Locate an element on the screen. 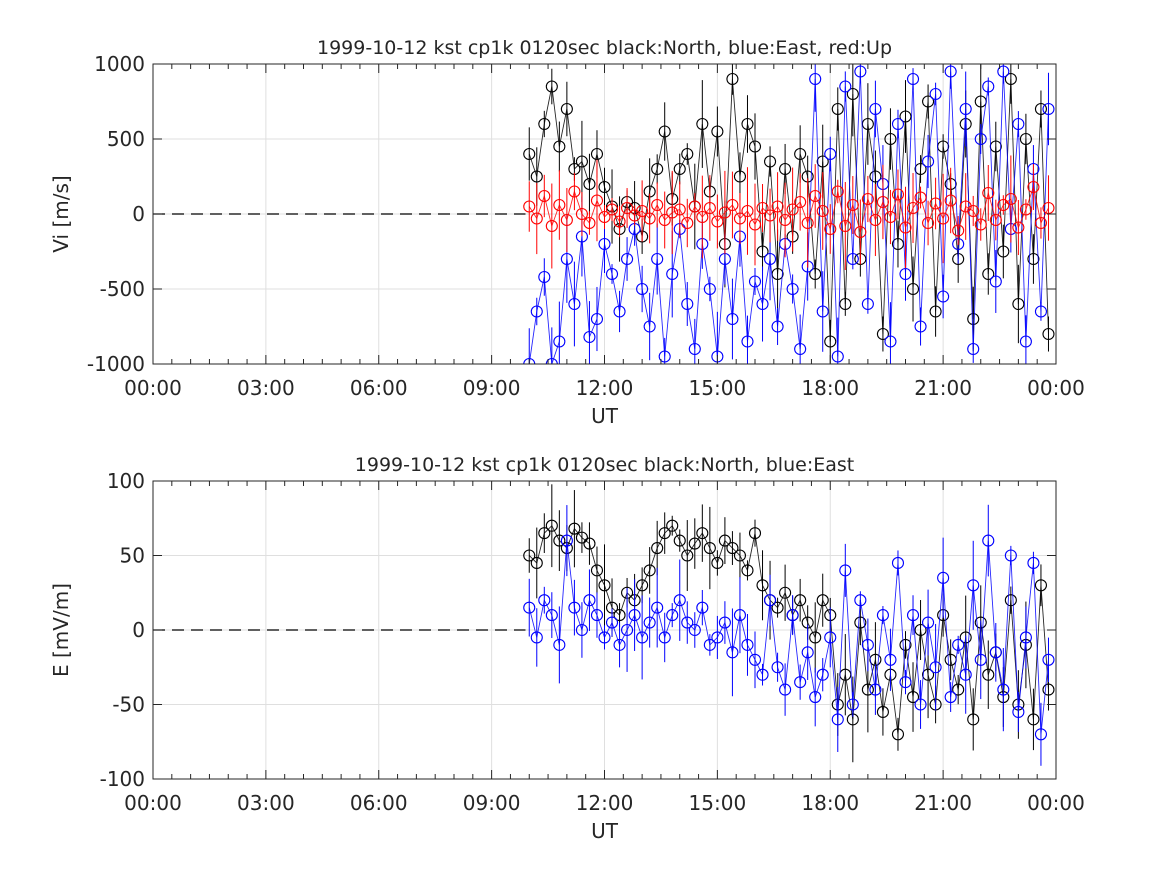 The image size is (1167, 875). velocity-x-tick-label: 06:00 is located at coordinates (379, 388).